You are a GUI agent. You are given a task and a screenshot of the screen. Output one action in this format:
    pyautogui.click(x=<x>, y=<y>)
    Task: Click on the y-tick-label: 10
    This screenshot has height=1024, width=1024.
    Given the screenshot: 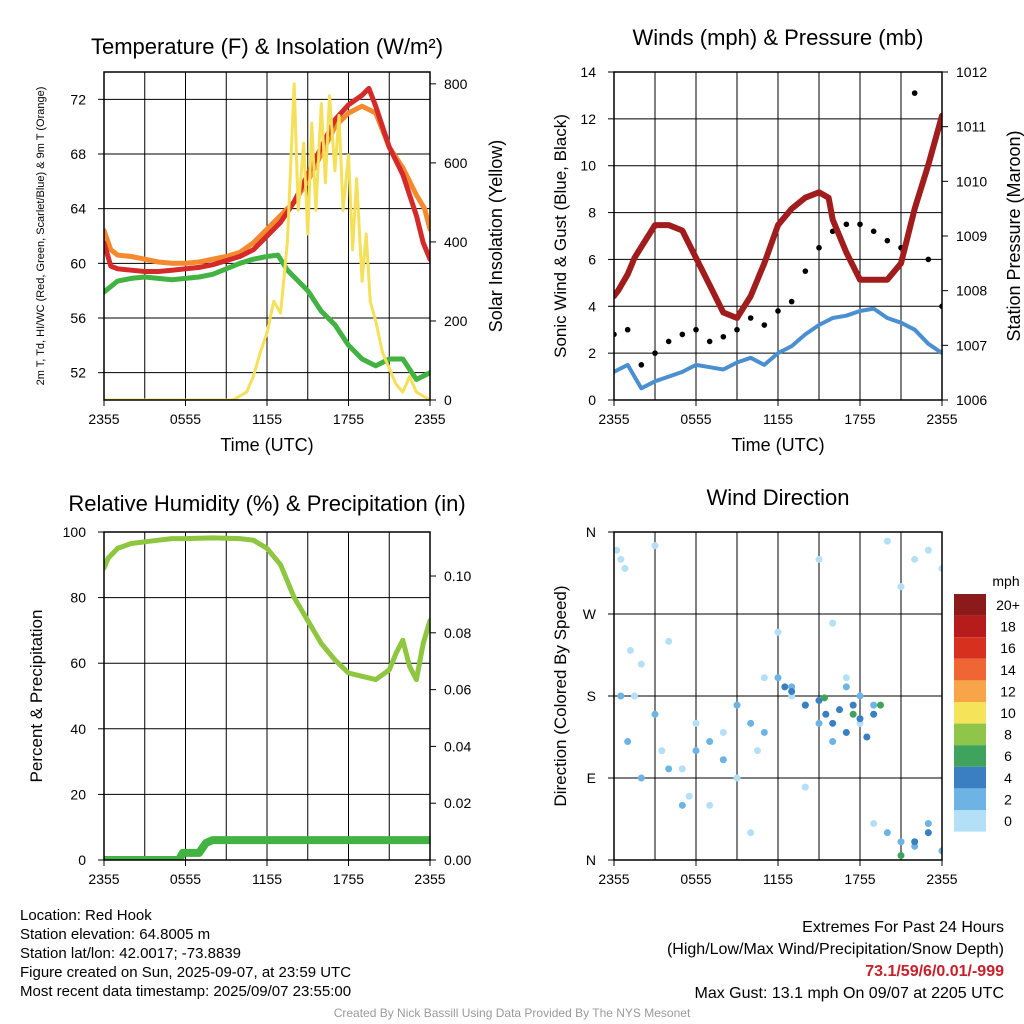 What is the action you would take?
    pyautogui.click(x=588, y=166)
    